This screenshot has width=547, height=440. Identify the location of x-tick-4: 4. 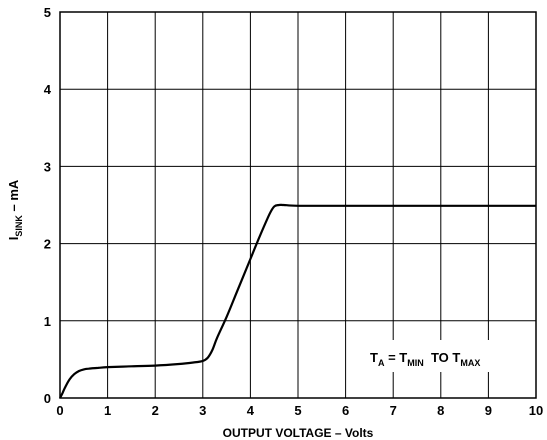
(251, 410).